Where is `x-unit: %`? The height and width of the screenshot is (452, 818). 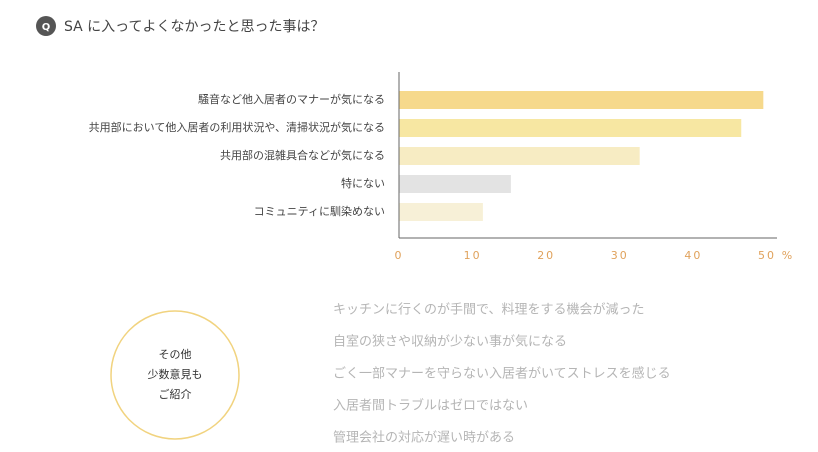 x-unit: % is located at coordinates (787, 255).